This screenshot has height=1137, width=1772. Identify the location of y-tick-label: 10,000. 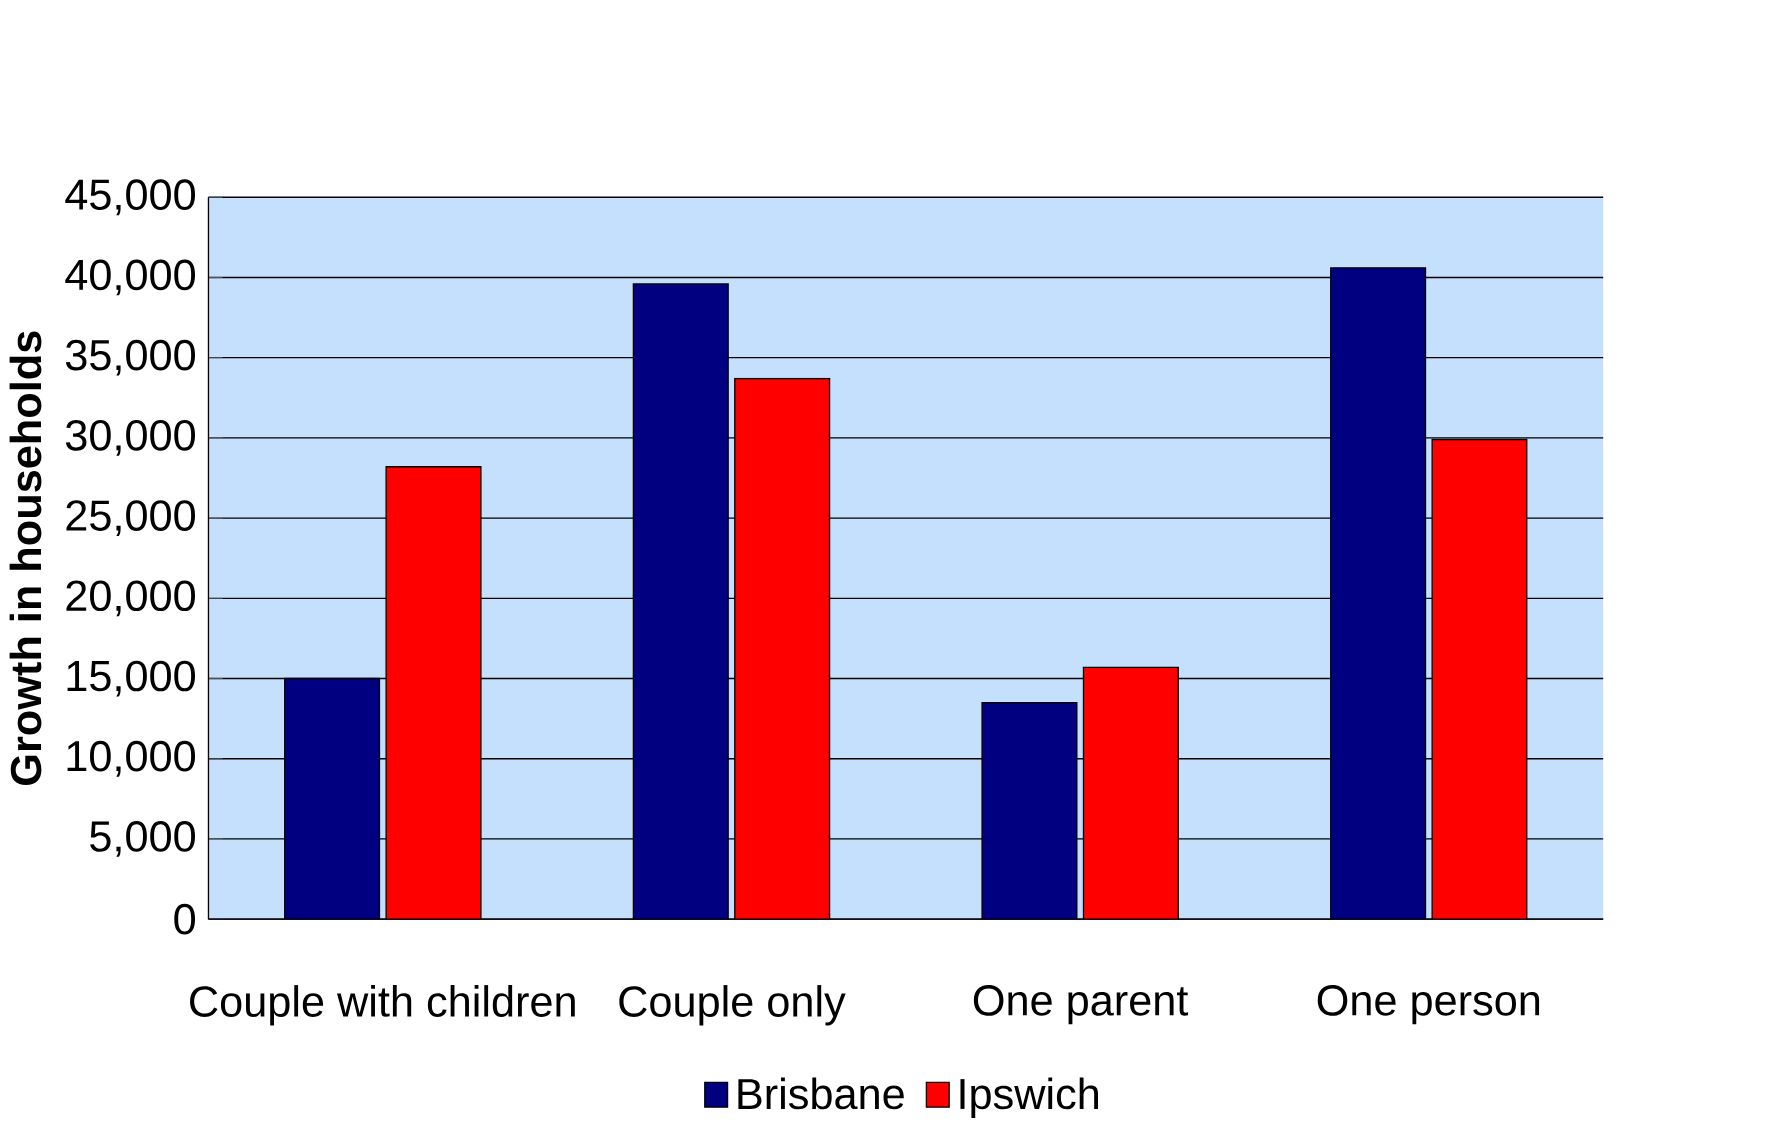
(131, 758).